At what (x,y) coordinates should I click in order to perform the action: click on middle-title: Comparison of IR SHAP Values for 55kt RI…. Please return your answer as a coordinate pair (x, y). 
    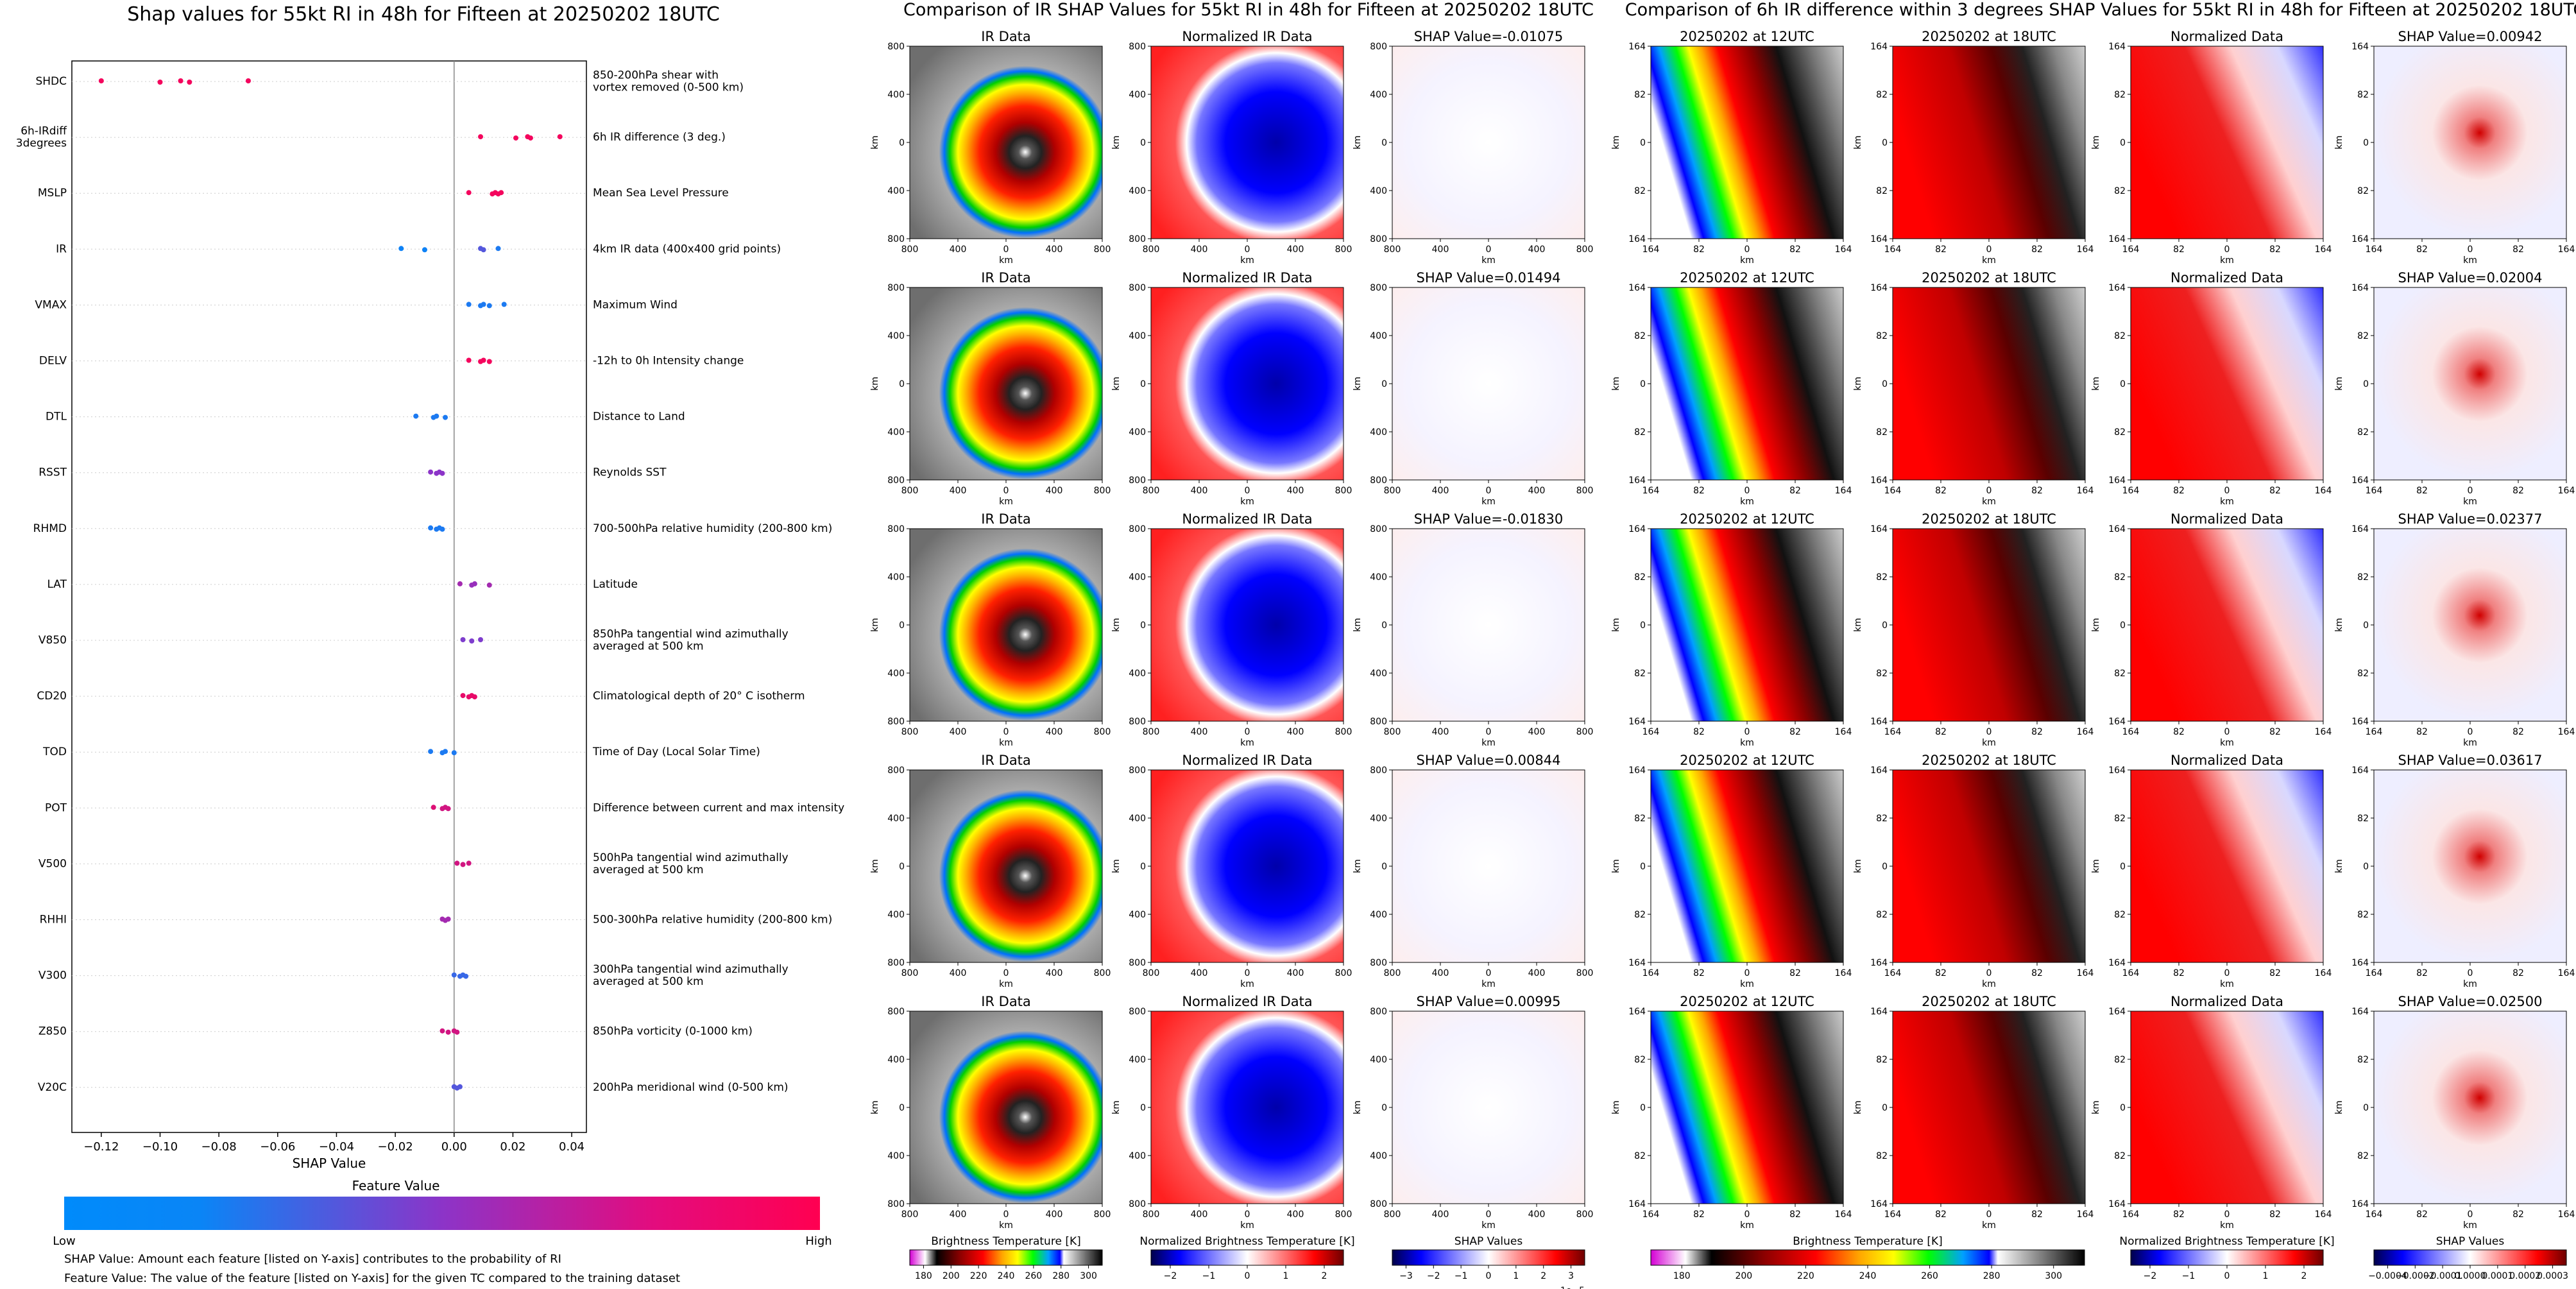
    Looking at the image, I should click on (1248, 10).